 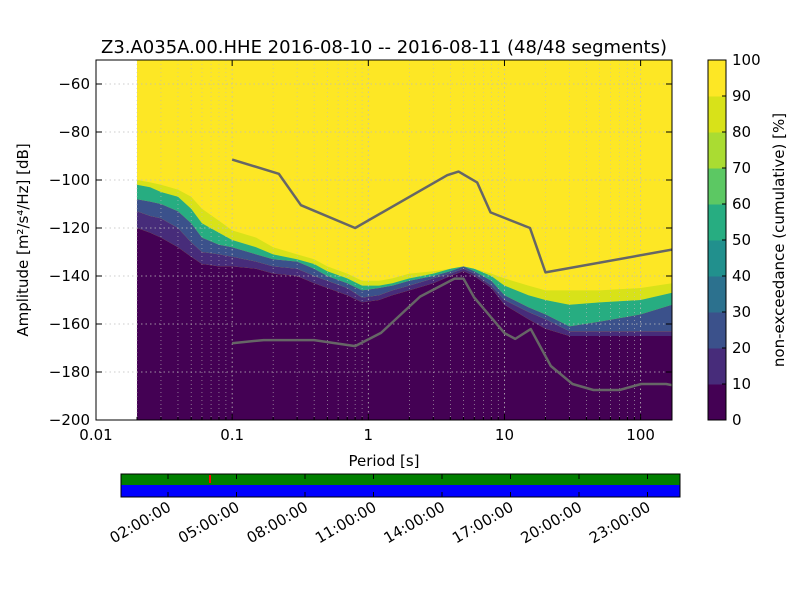 I want to click on x-tick-label: 10, so click(x=504, y=435).